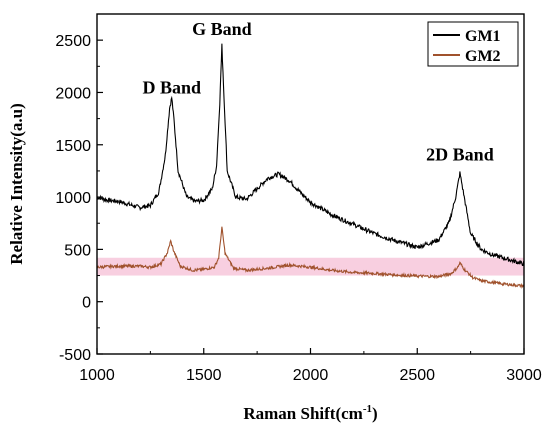 The image size is (550, 433). What do you see at coordinates (310, 257) in the screenshot?
I see `series-line-gm2` at bounding box center [310, 257].